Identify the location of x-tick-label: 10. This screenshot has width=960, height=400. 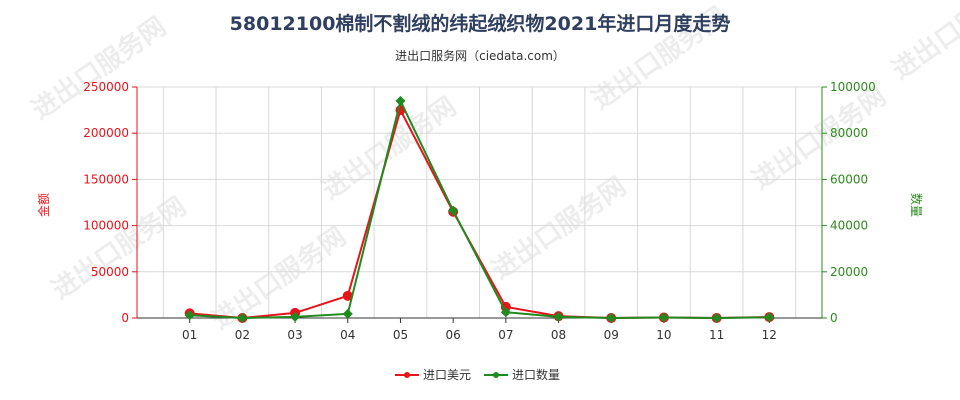
(663, 335).